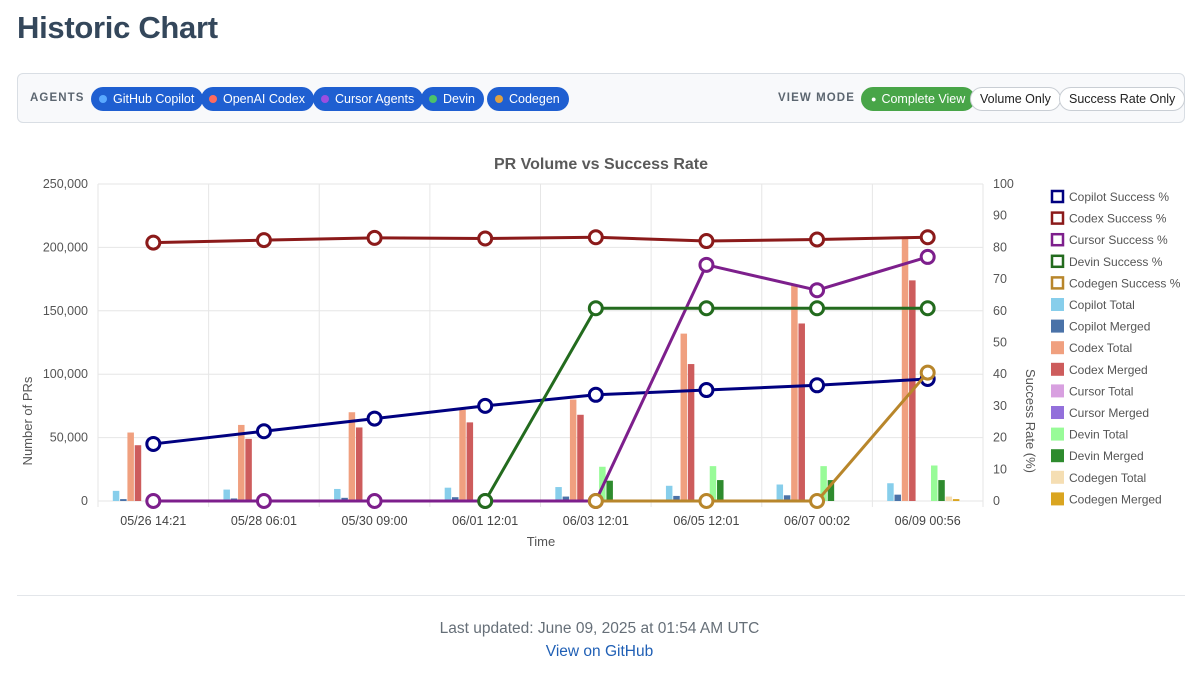  Describe the element at coordinates (541, 541) in the screenshot. I see `x-axis-label: Time` at that location.